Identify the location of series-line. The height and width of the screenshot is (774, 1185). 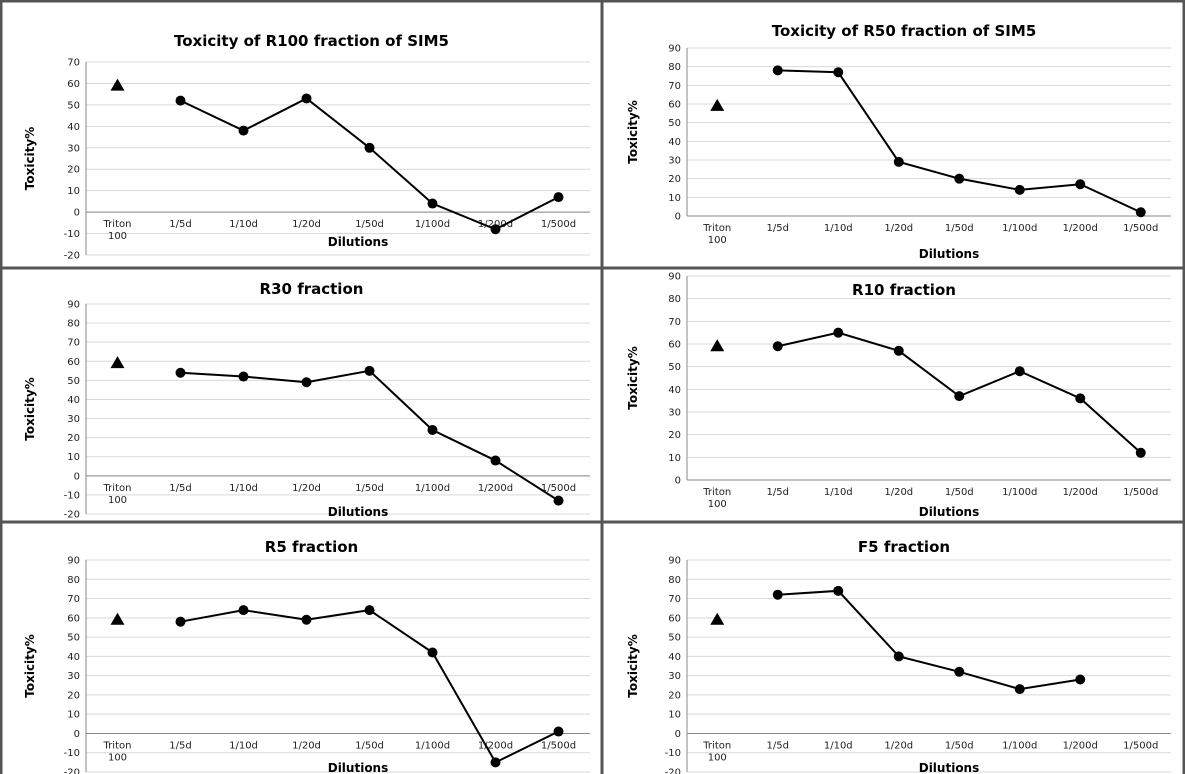
(929, 640).